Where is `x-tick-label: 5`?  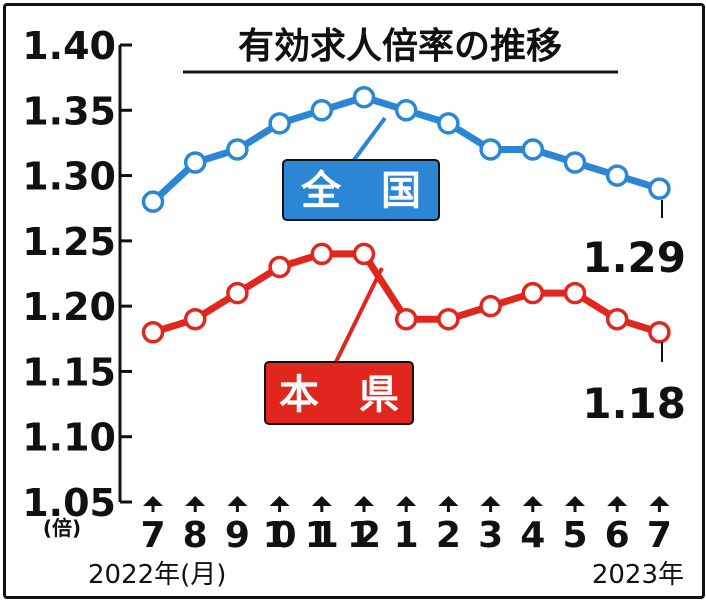
x-tick-label: 5 is located at coordinates (574, 535).